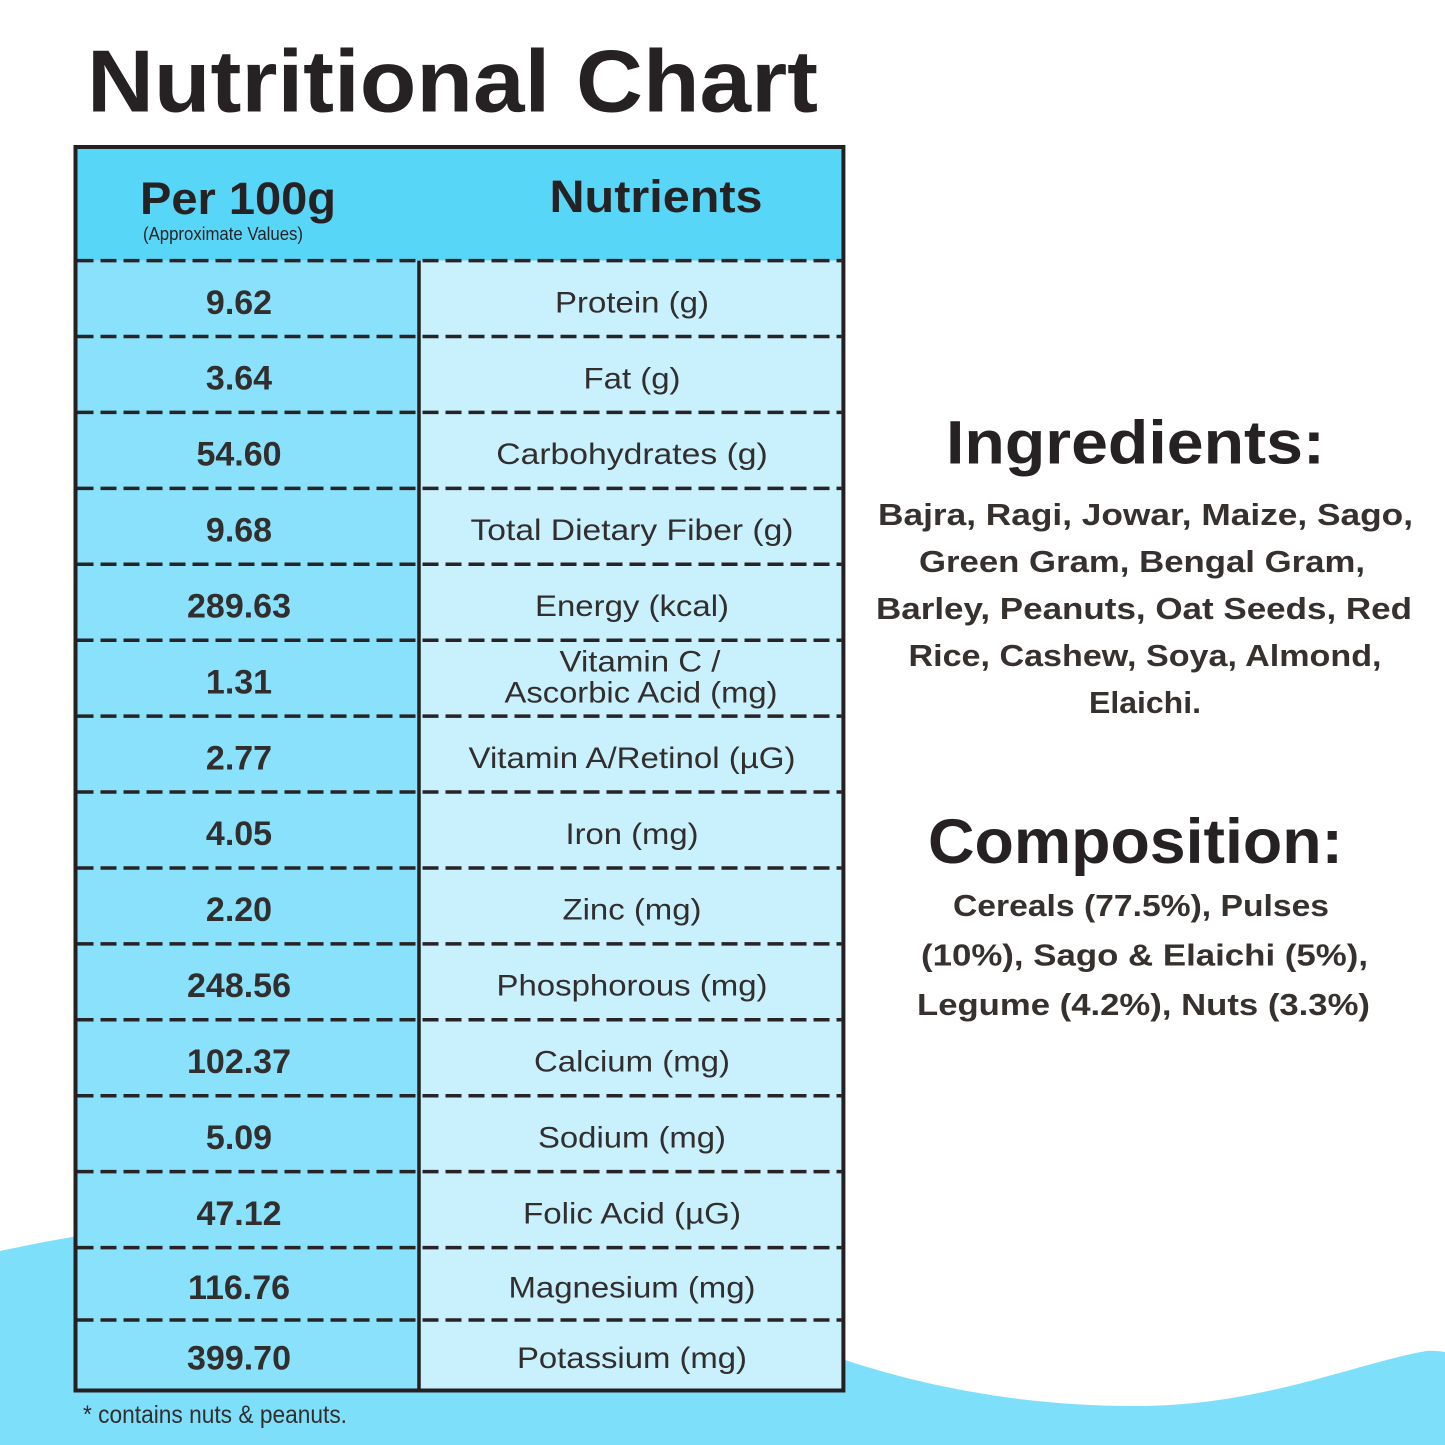 The image size is (1445, 1445). I want to click on svg-text: Folic Acid (µG), so click(632, 1213).